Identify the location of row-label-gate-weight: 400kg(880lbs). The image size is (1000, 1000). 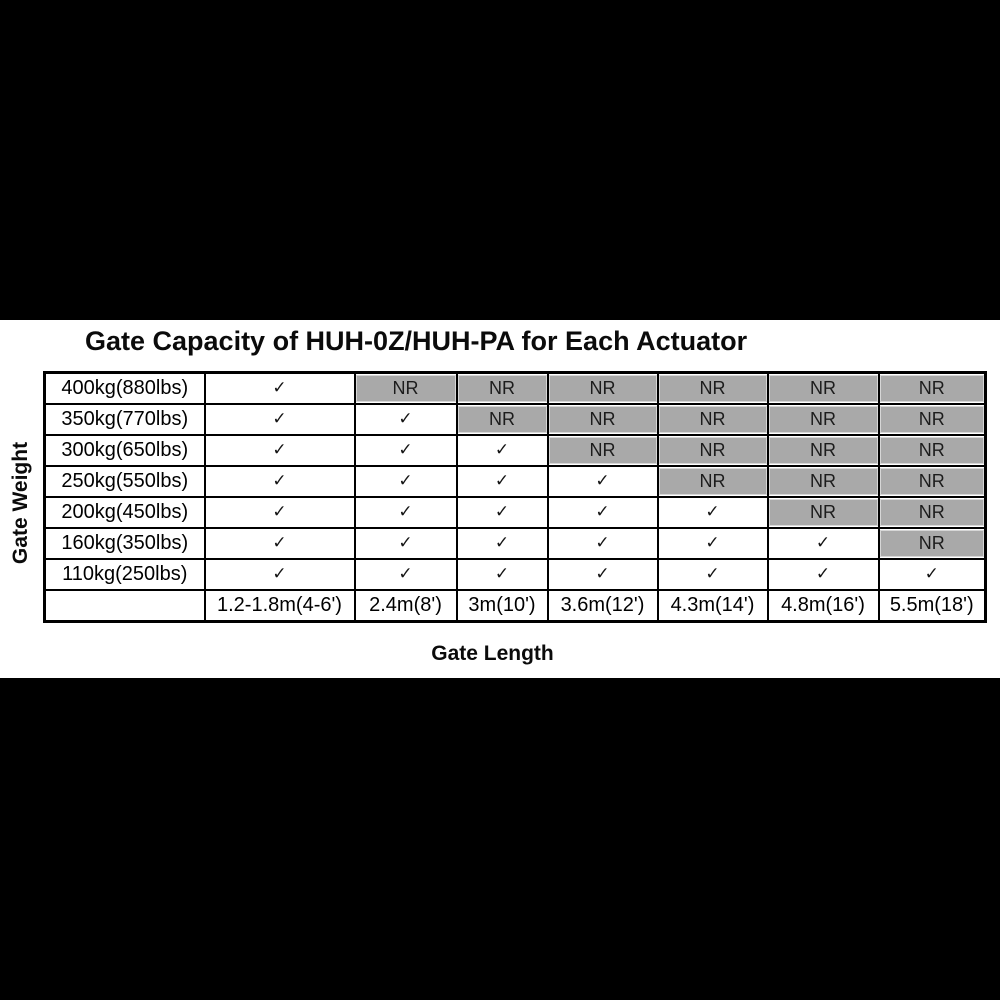
(124, 388).